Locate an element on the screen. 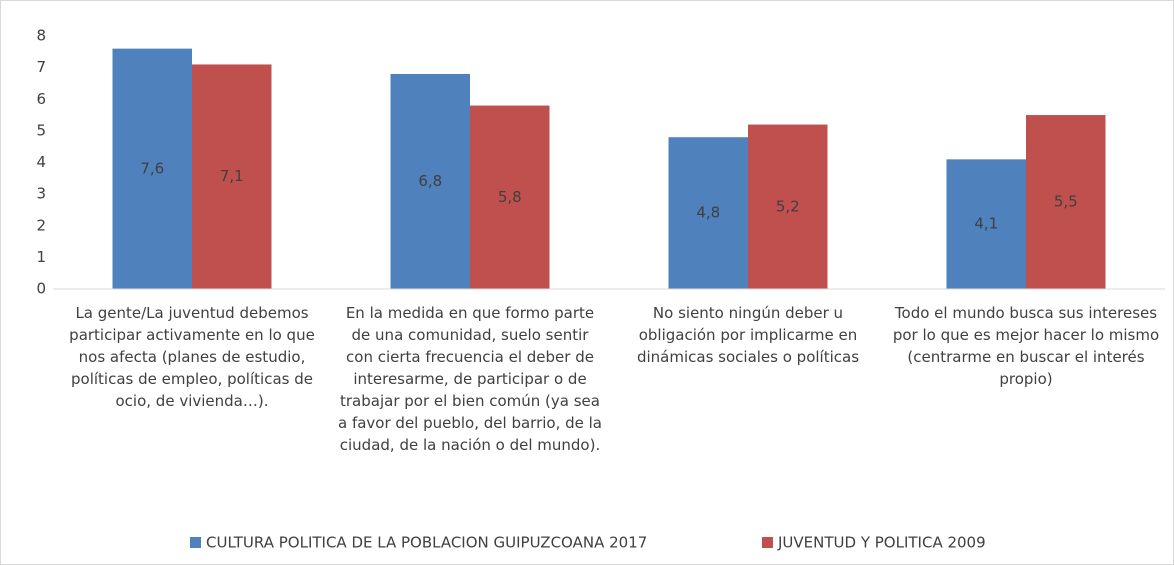 This screenshot has width=1174, height=565. data-label: 6,8 is located at coordinates (430, 181).